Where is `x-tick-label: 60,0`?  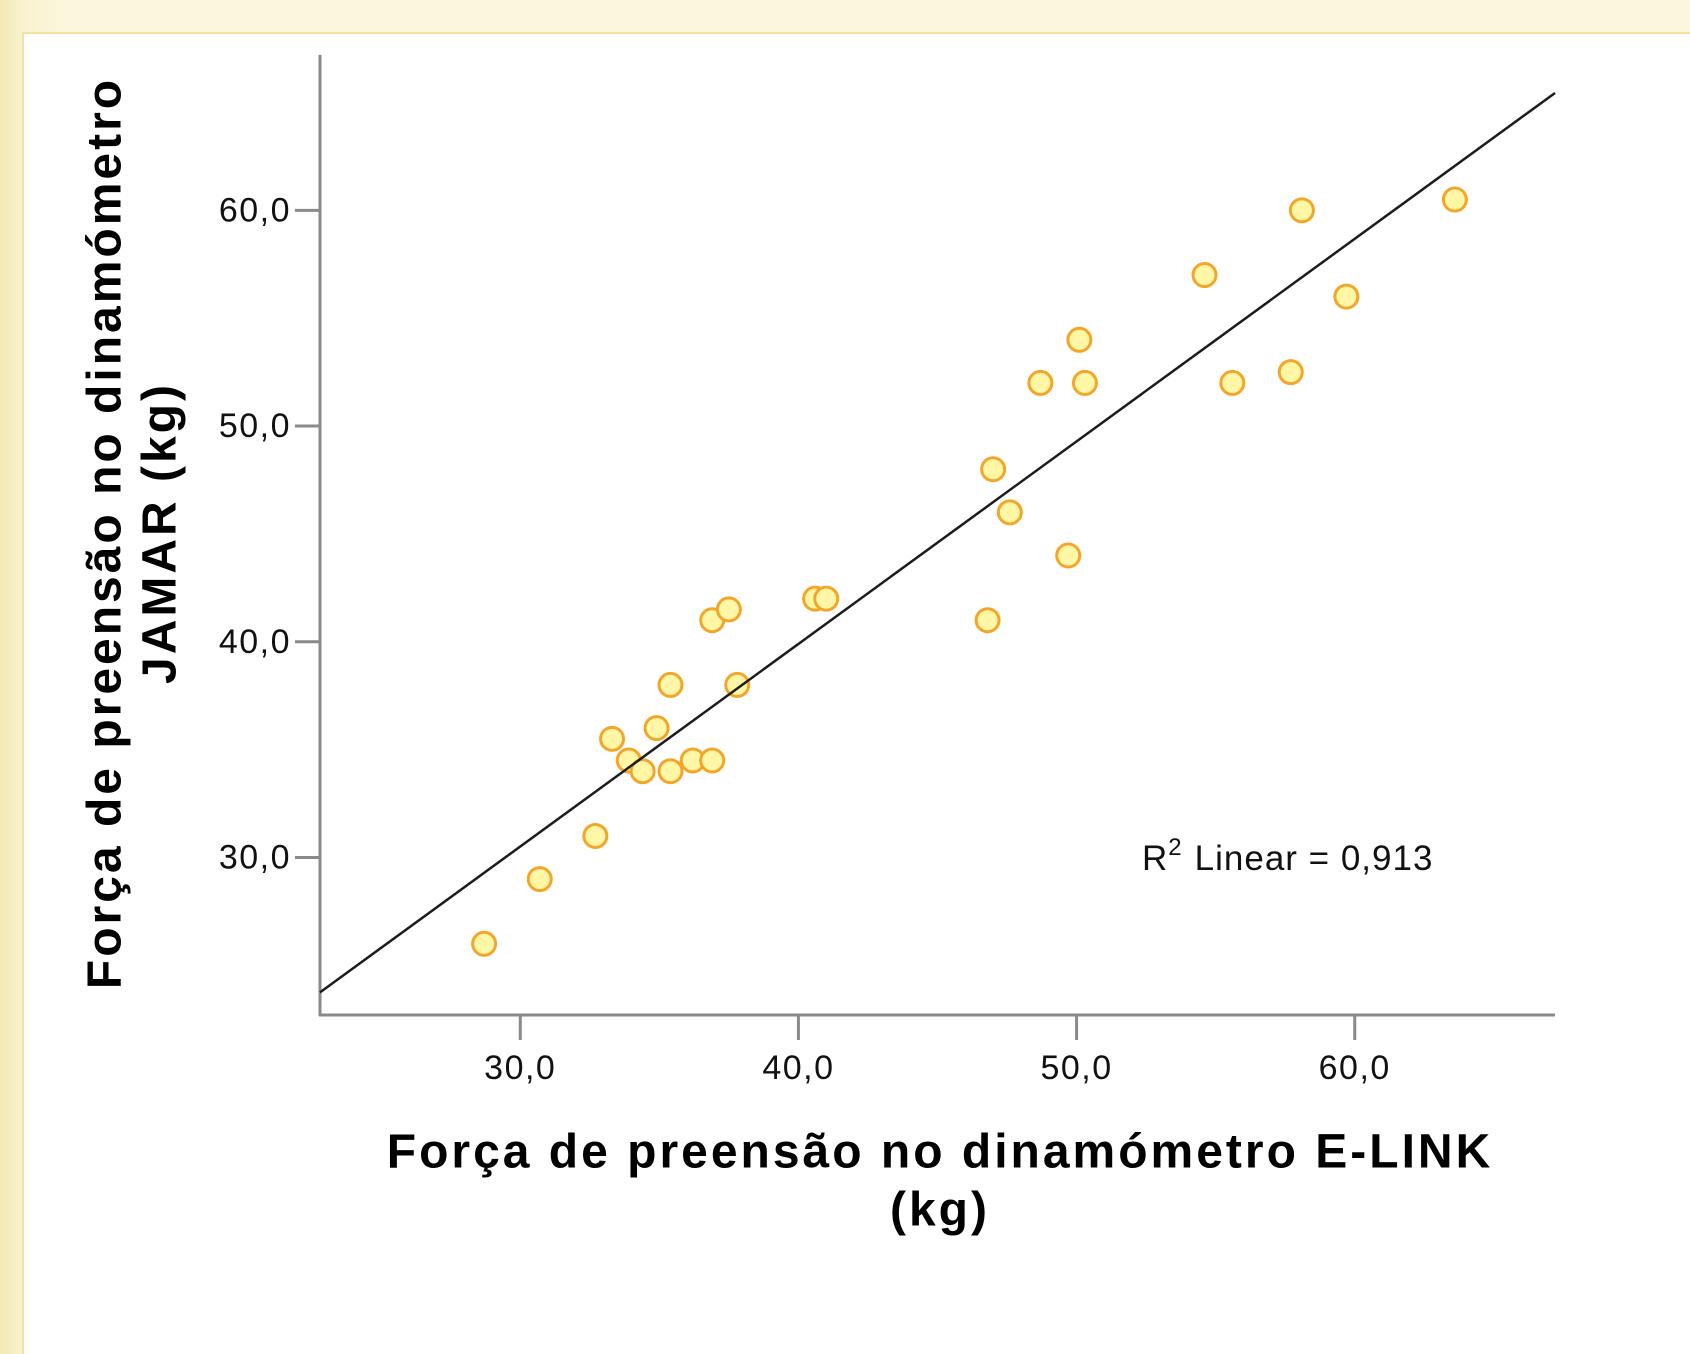
x-tick-label: 60,0 is located at coordinates (1355, 1068).